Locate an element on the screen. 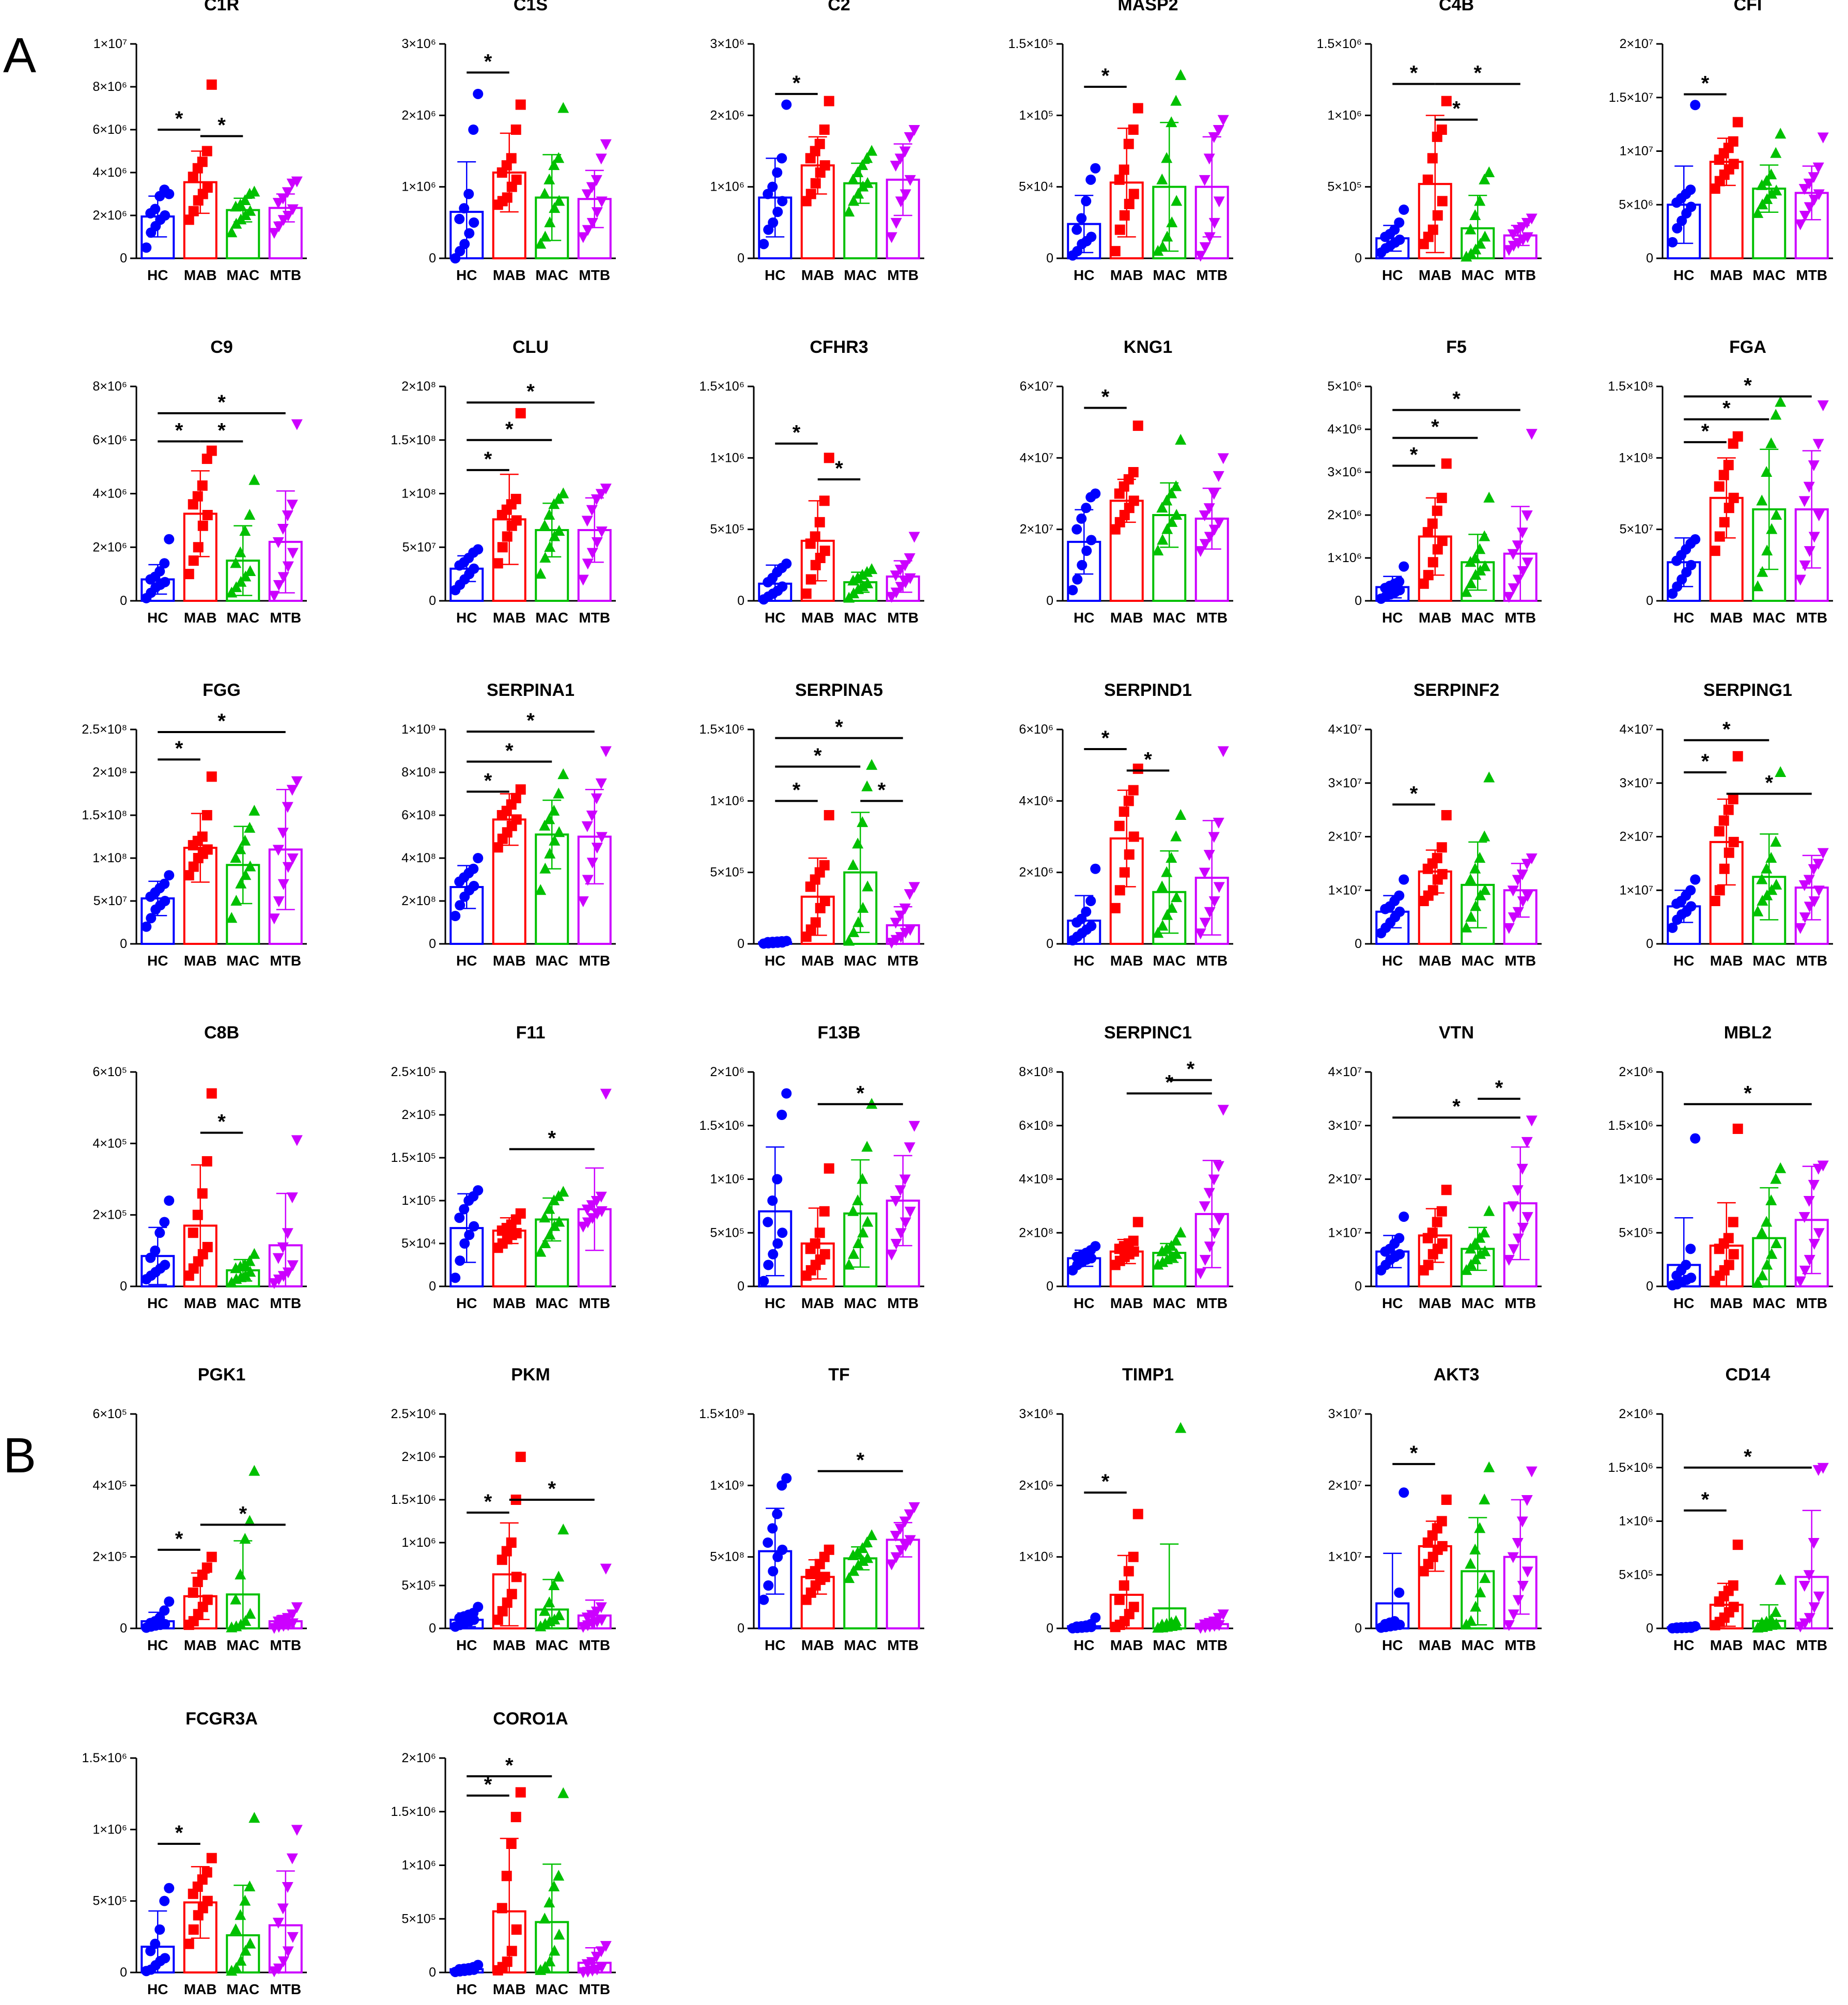 The width and height of the screenshot is (1848, 2005). point-mbl2-hc is located at coordinates (1691, 1277).